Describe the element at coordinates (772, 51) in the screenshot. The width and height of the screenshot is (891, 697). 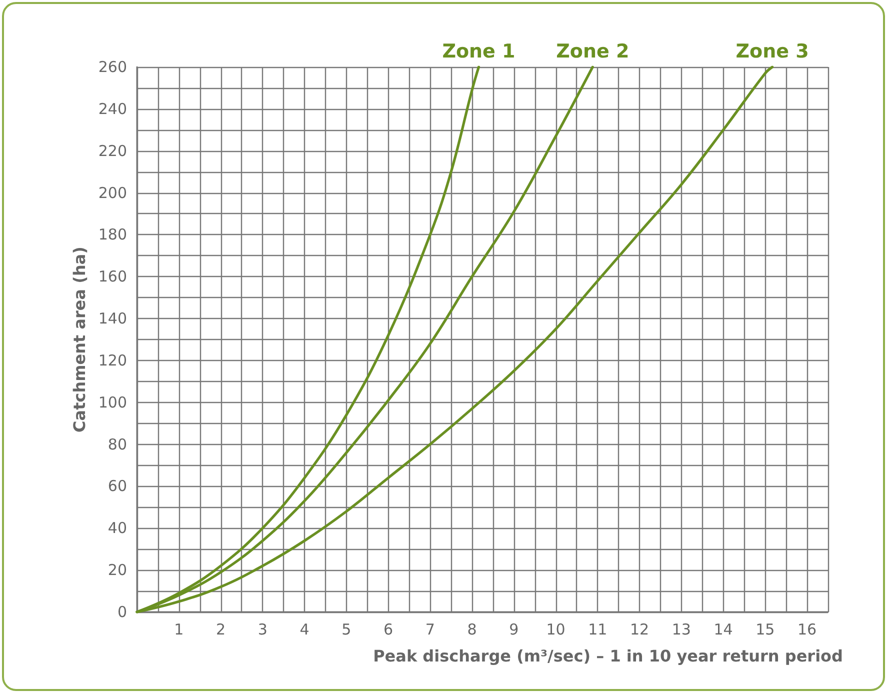
I see `series-label: Zone 3` at that location.